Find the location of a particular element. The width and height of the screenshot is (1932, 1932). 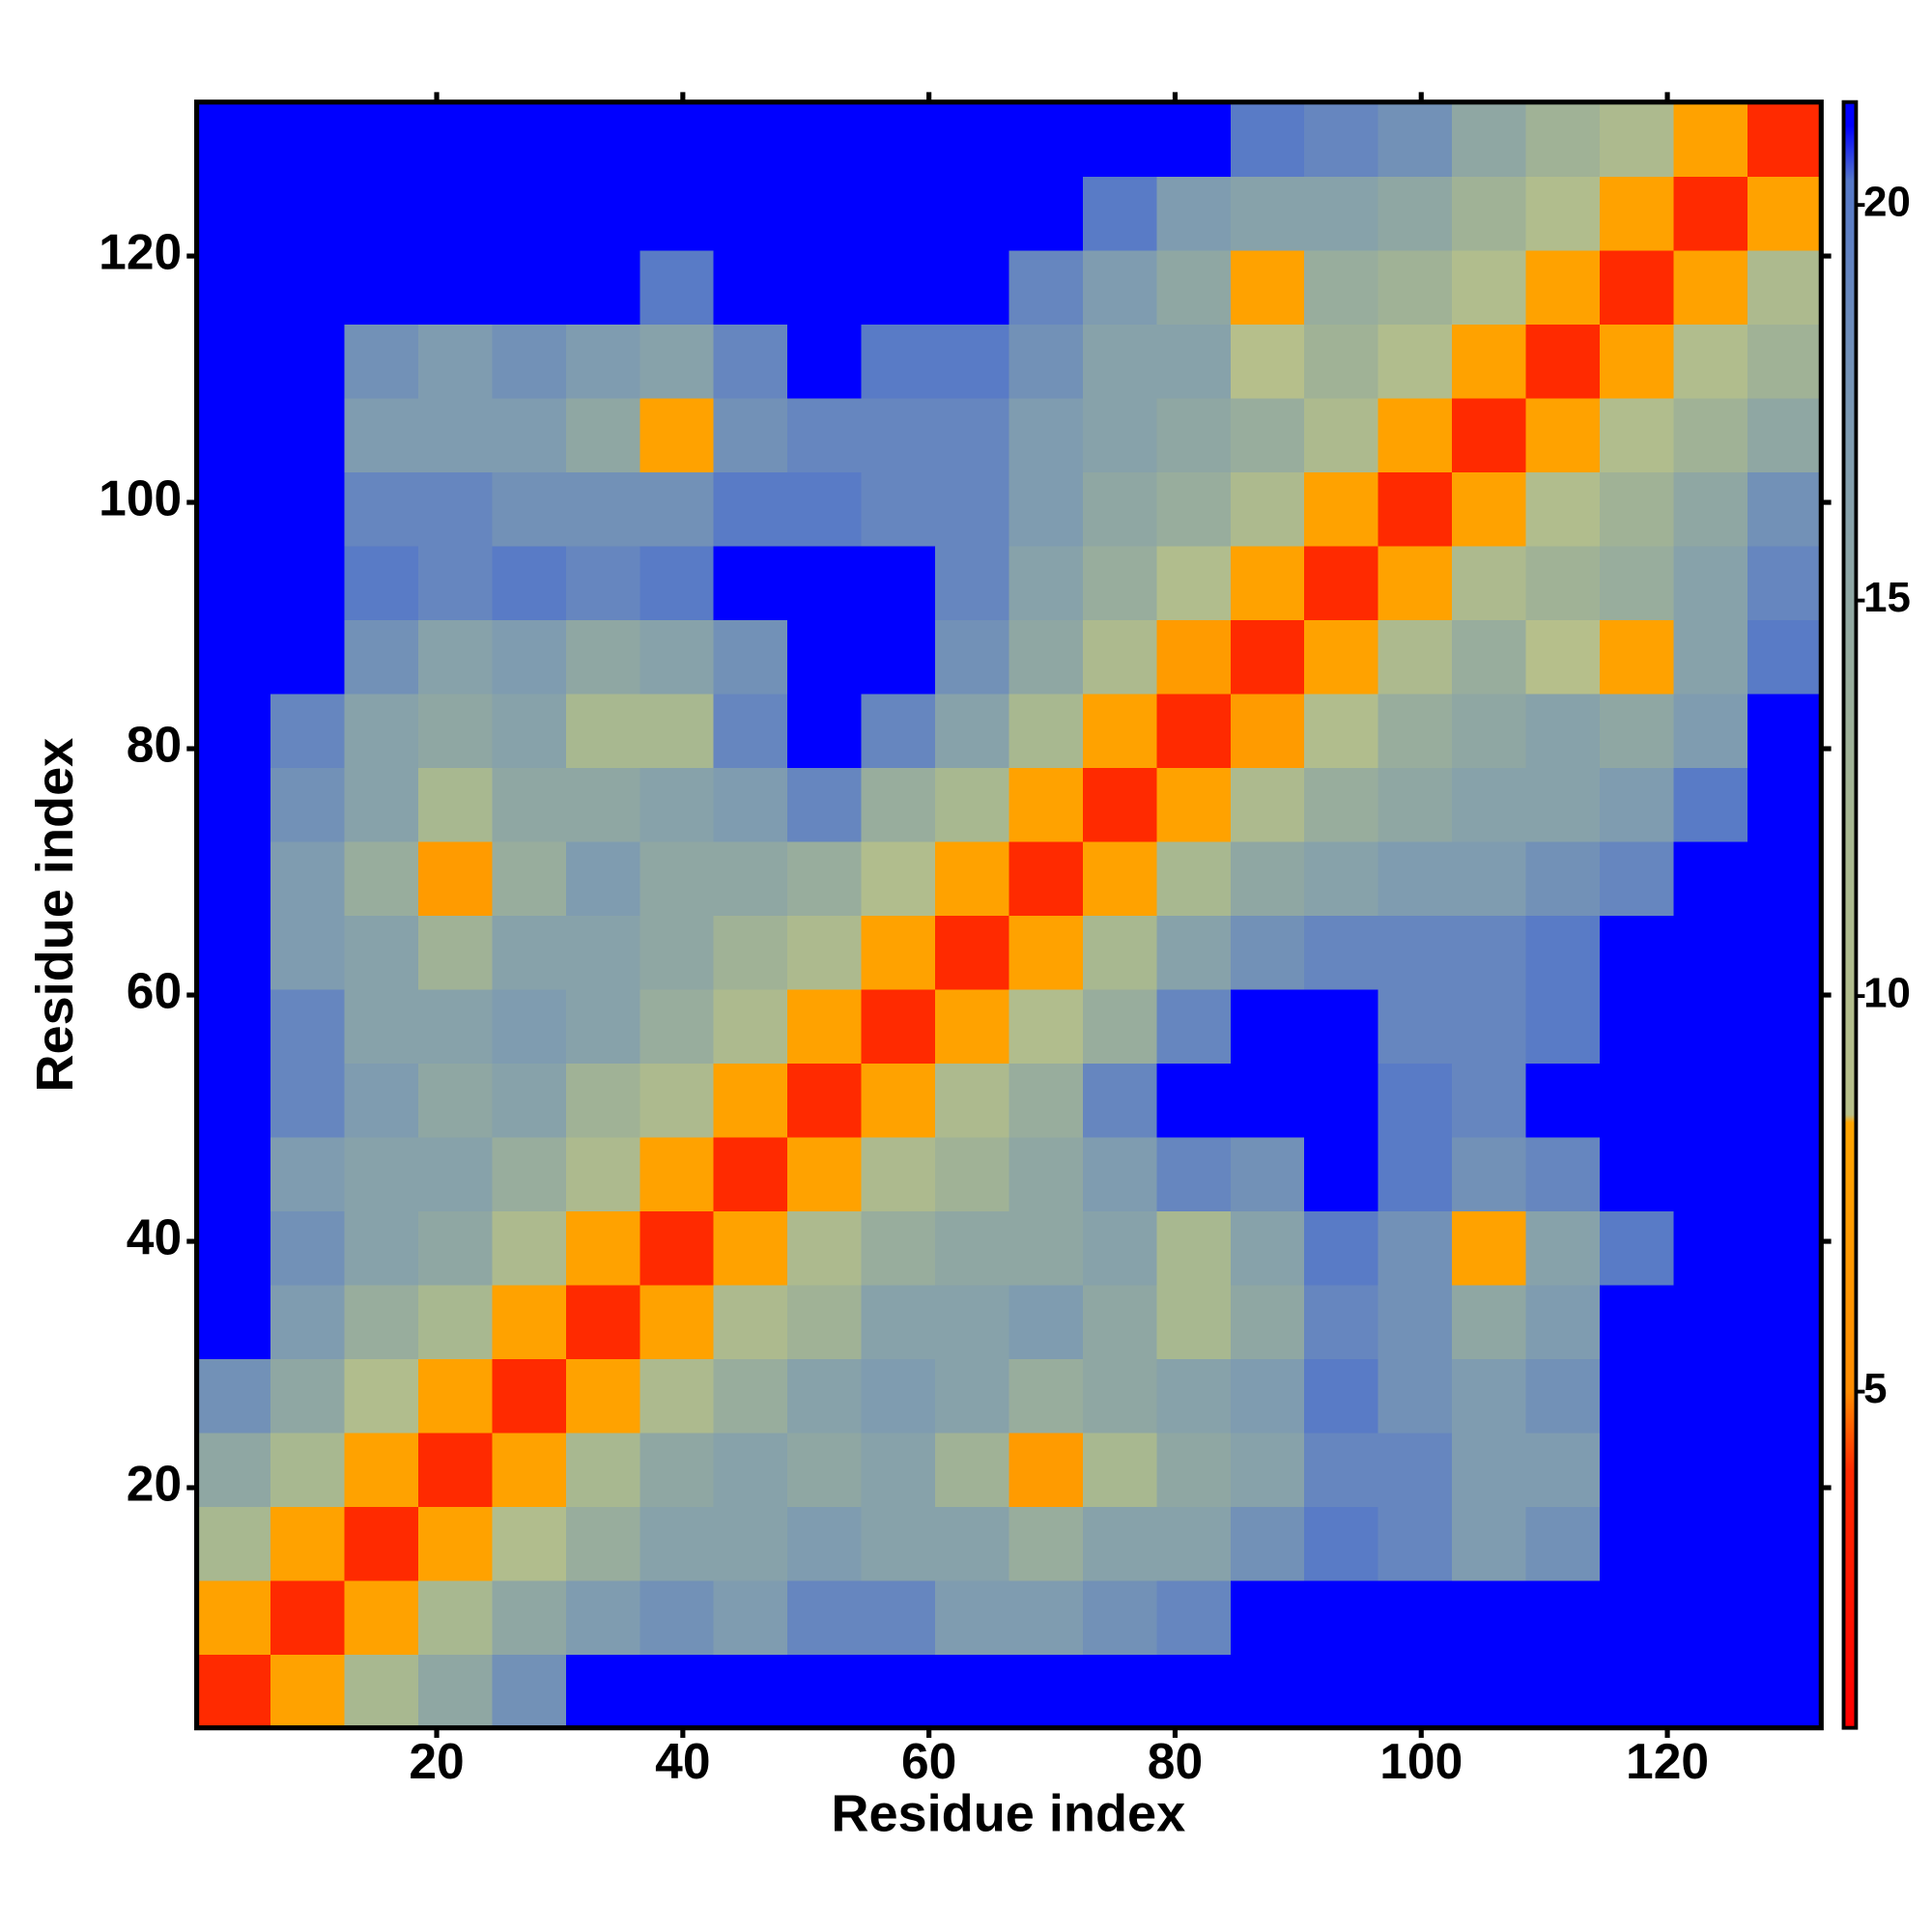

y-tick-label: 40 is located at coordinates (154, 1237).